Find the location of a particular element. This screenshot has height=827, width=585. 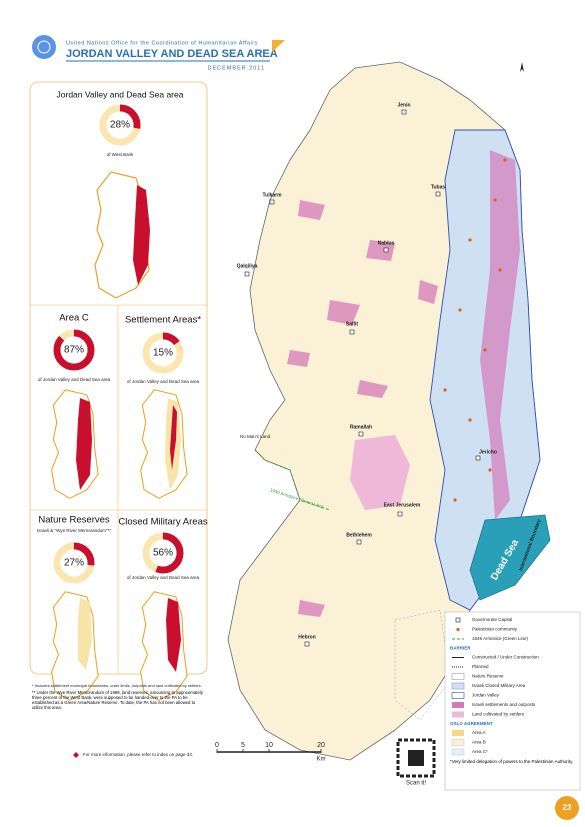

scale-label: 5 is located at coordinates (243, 745).